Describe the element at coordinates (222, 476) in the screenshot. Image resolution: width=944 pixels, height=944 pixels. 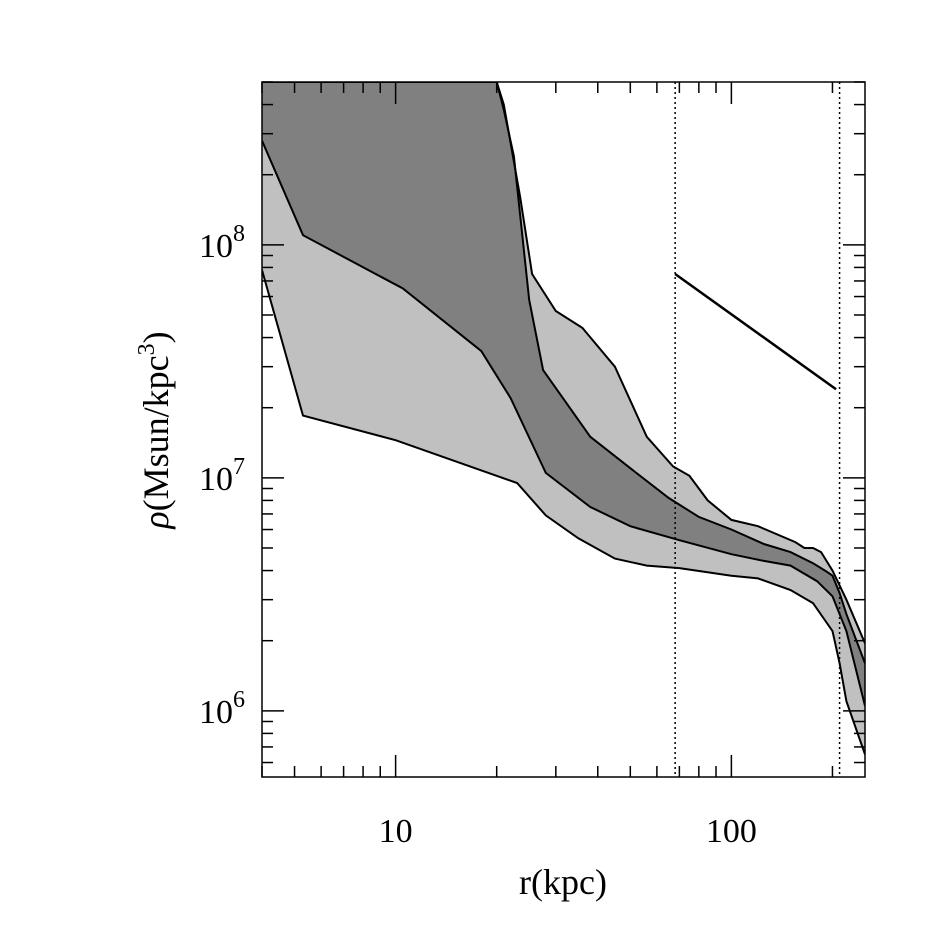
I see `y-tick-label-10-7: 10⁷` at that location.